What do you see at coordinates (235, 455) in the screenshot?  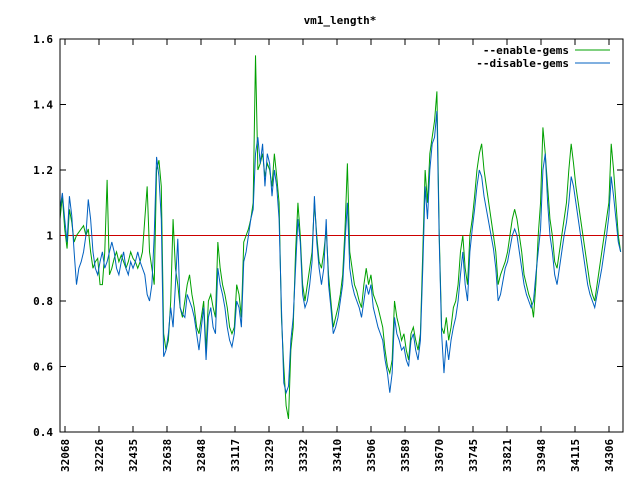 I see `x-tick-label: 33117` at bounding box center [235, 455].